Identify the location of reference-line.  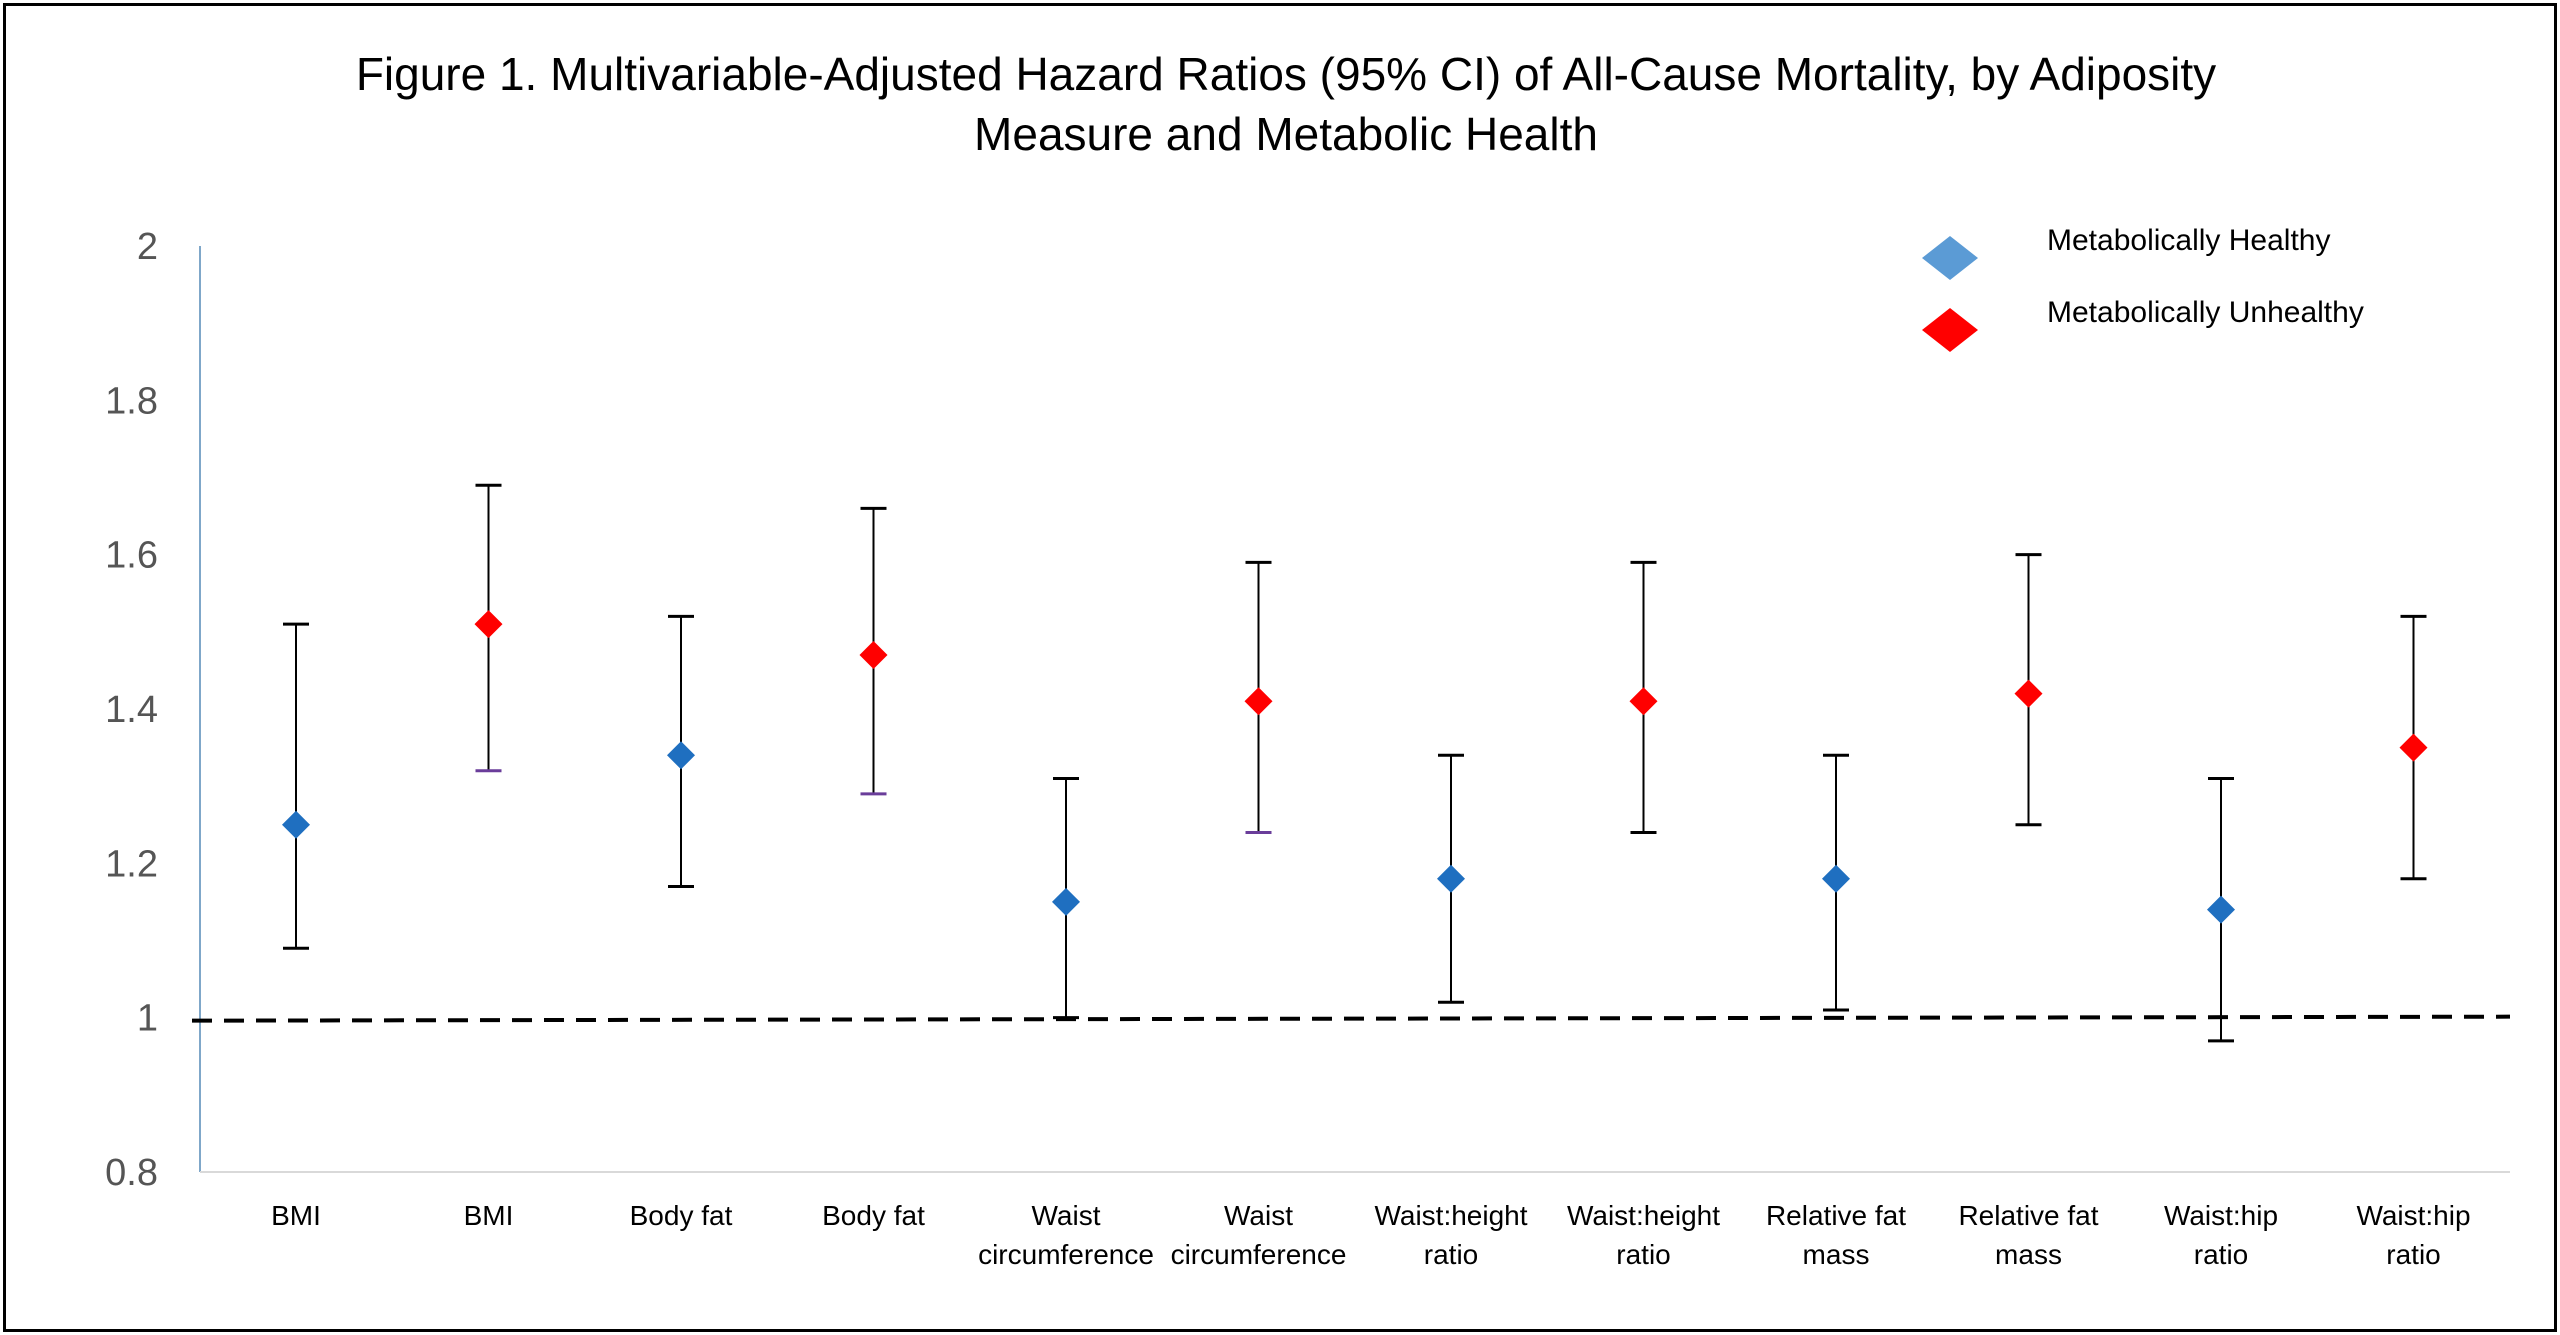
(1351, 1018).